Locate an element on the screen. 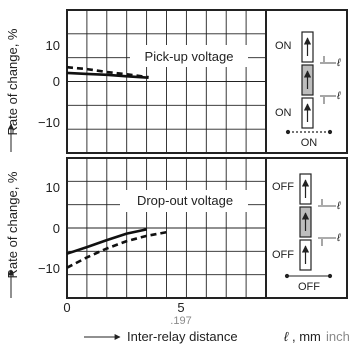 This screenshot has width=356, height=350. bottom-chart-title: Drop-out voltage is located at coordinates (185, 200).